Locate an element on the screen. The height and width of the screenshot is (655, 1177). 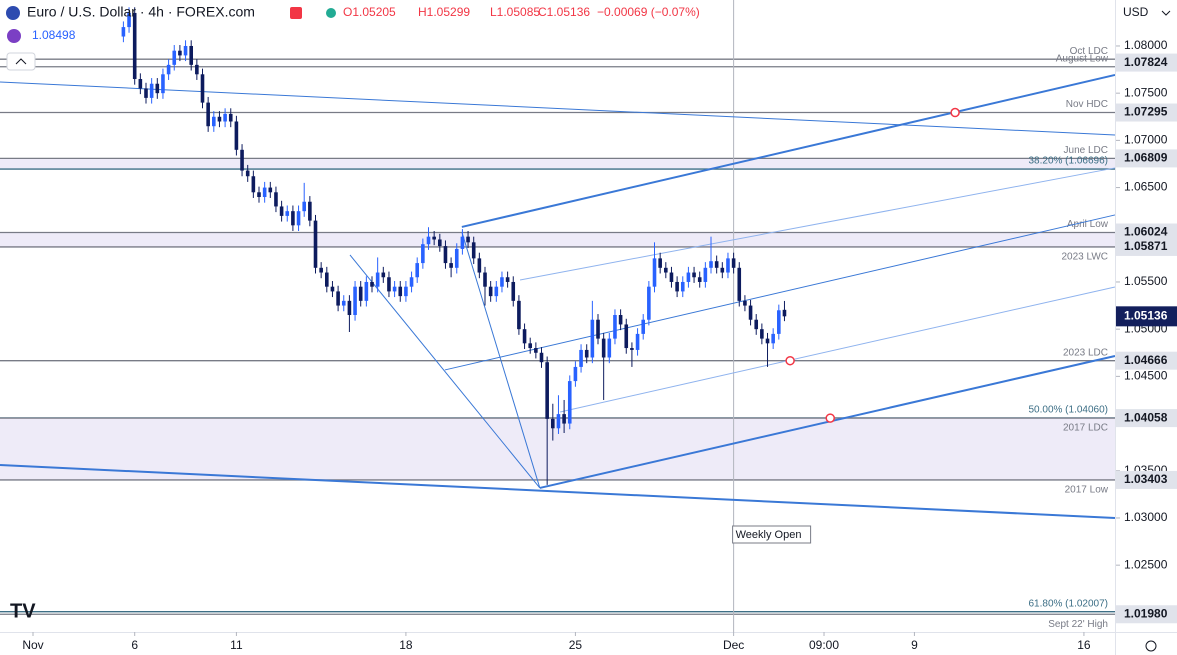
ohlc-open: O1.05205 is located at coordinates (369, 12).